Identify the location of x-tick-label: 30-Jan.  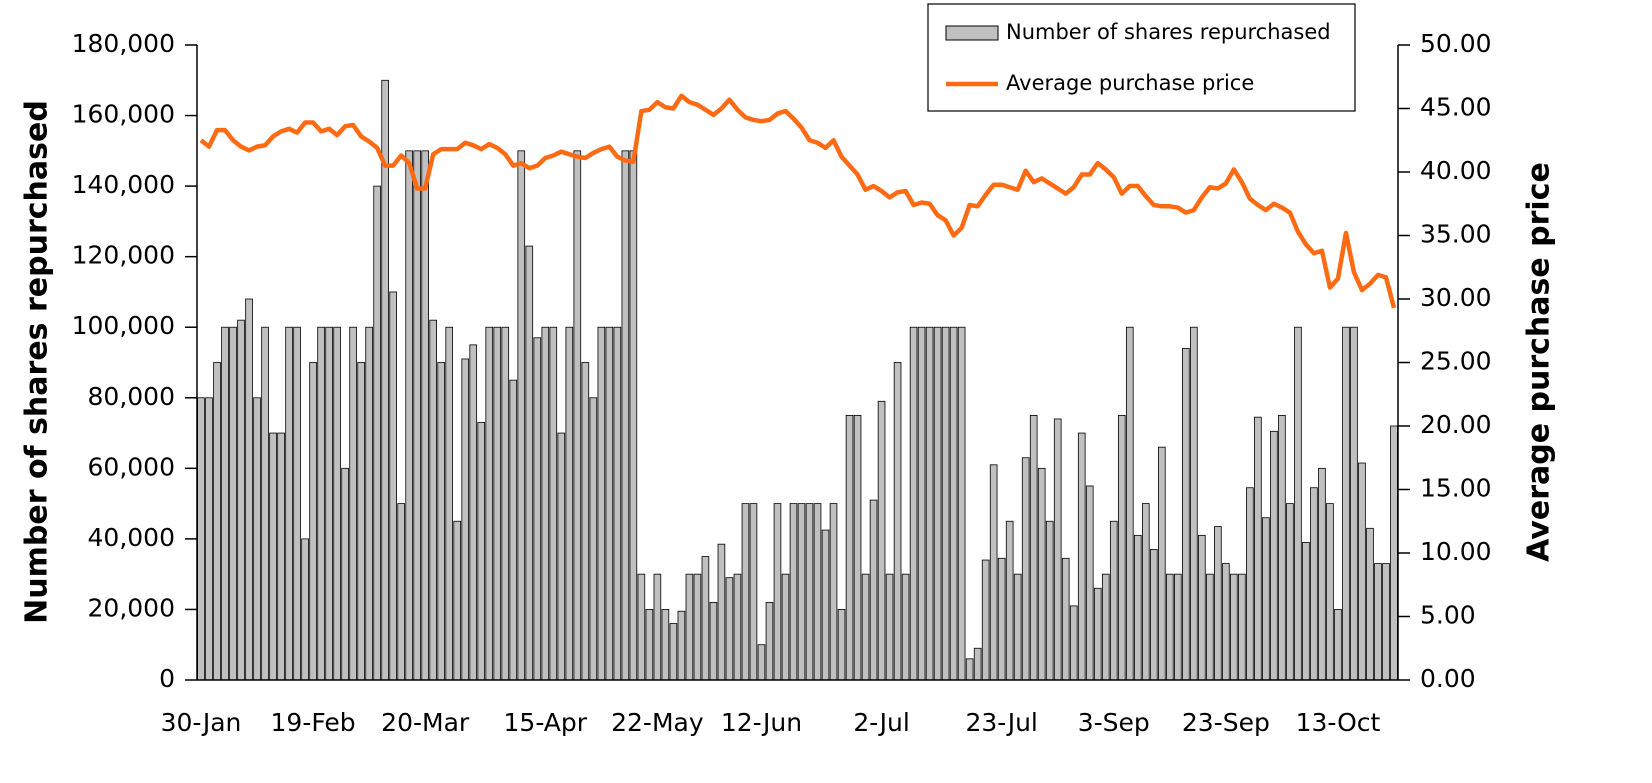
(201, 722).